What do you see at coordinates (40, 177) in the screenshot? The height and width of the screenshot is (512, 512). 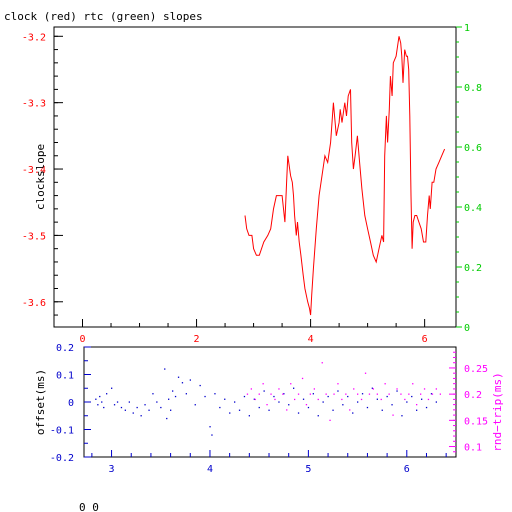 I see `top-ylabel: clockslope` at bounding box center [40, 177].